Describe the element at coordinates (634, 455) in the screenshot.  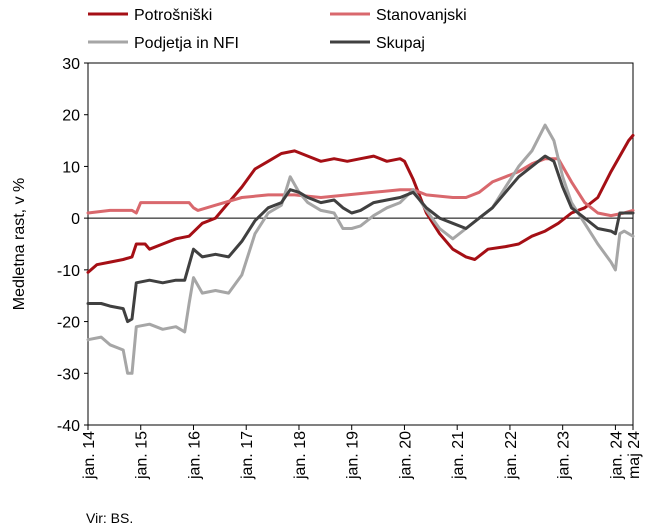
I see `x-tick-label: maj 24` at that location.